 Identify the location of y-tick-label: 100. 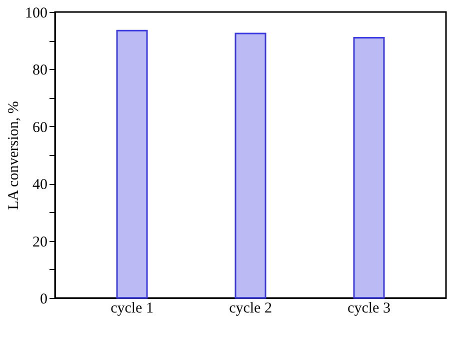
(36, 14).